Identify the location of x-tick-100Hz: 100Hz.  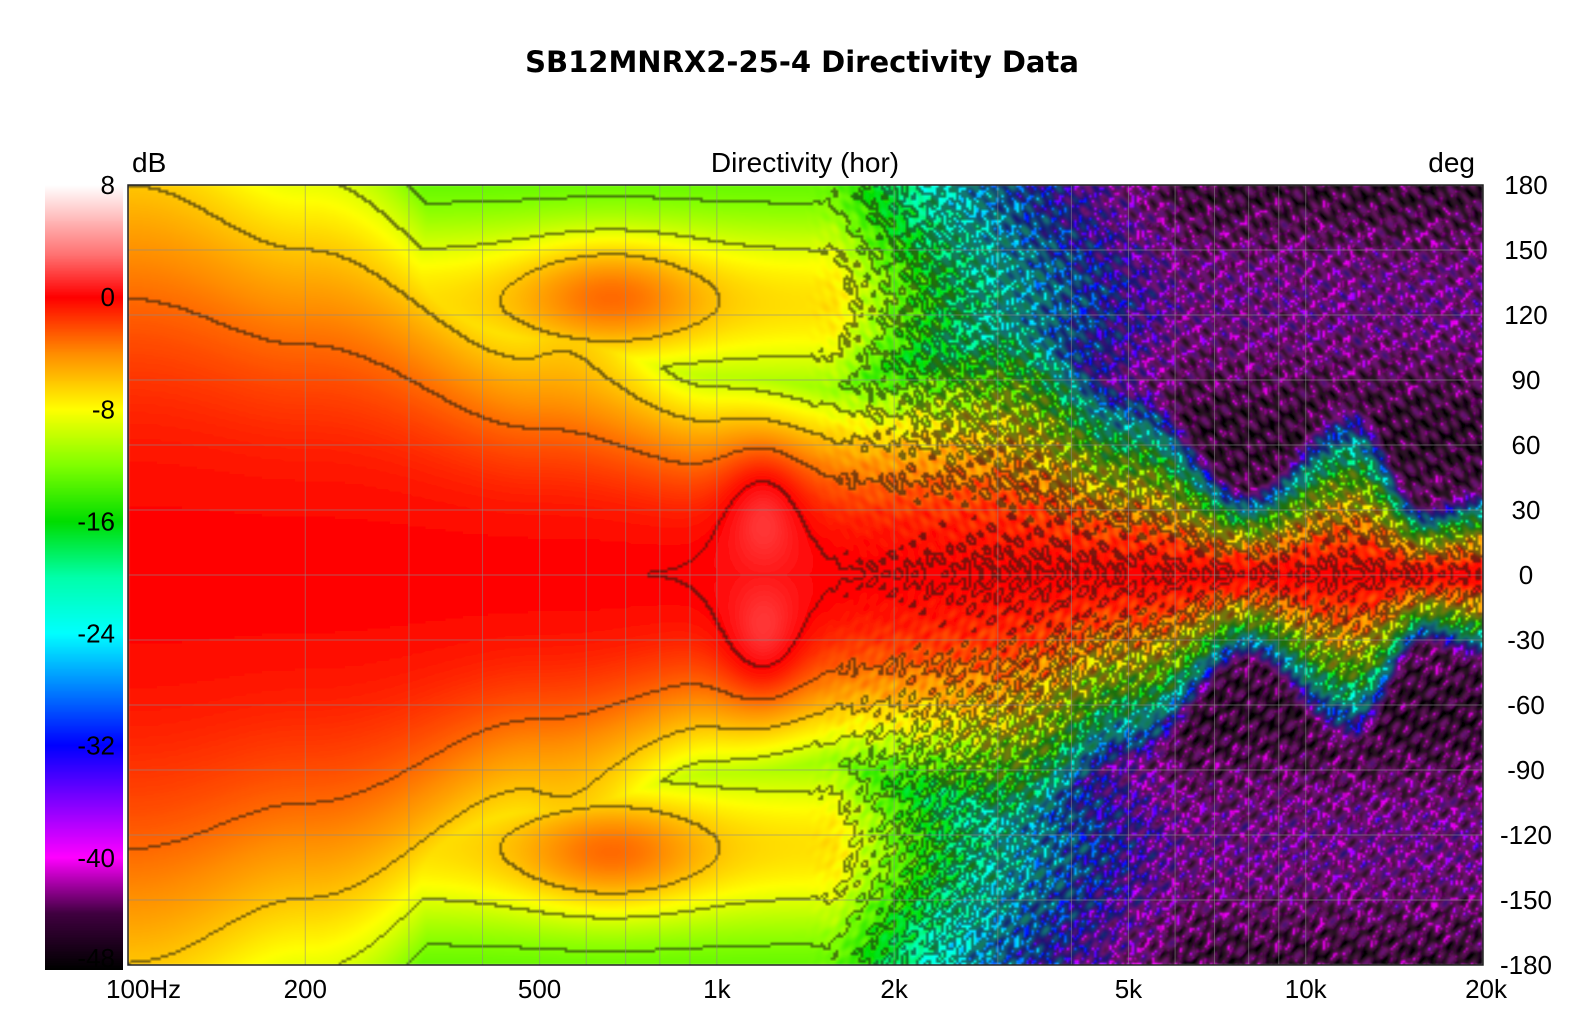
(143, 989).